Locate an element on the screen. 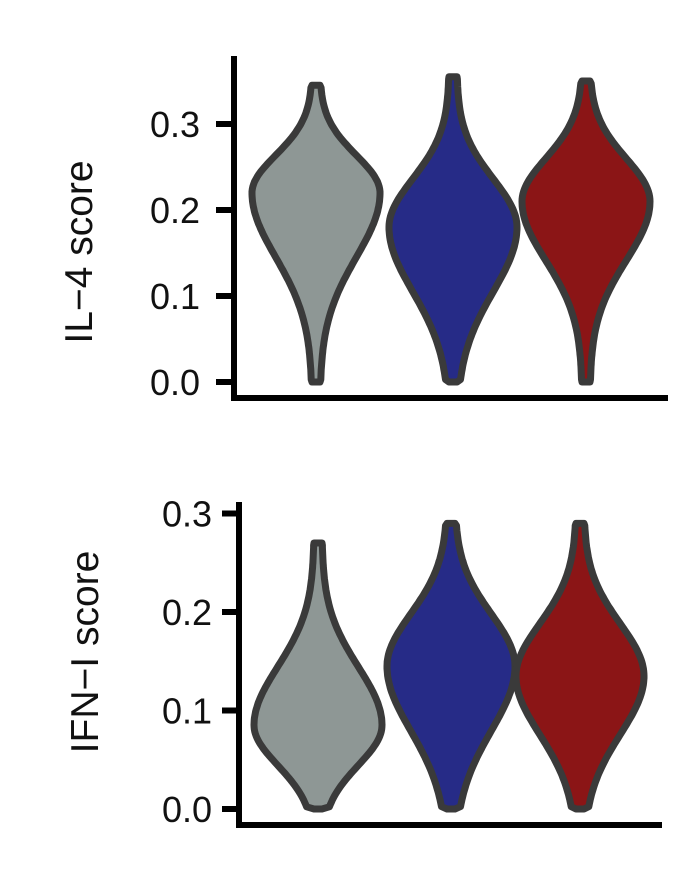  il4-y-tick-label: 0.3 is located at coordinates (175, 124).